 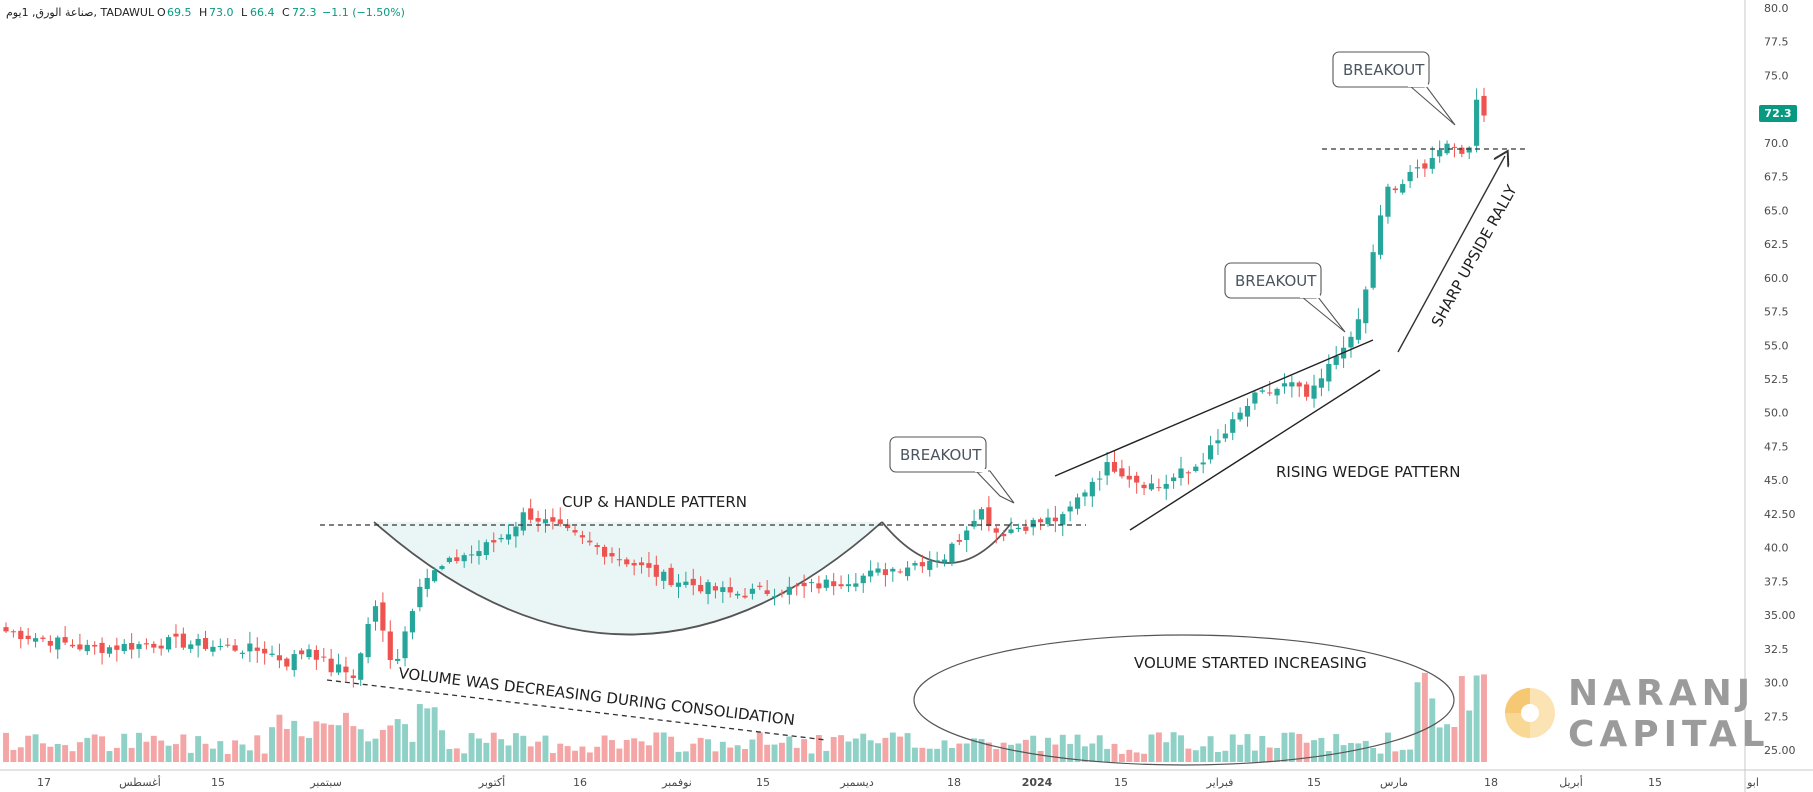 I want to click on cup-handle-label: CUP & HANDLE PATTERN, so click(x=654, y=502).